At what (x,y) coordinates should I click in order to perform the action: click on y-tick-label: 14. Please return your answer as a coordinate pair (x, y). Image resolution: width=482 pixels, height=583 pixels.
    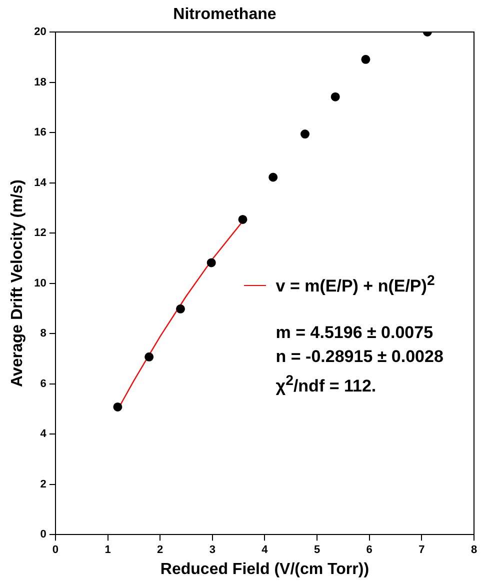
    Looking at the image, I should click on (41, 182).